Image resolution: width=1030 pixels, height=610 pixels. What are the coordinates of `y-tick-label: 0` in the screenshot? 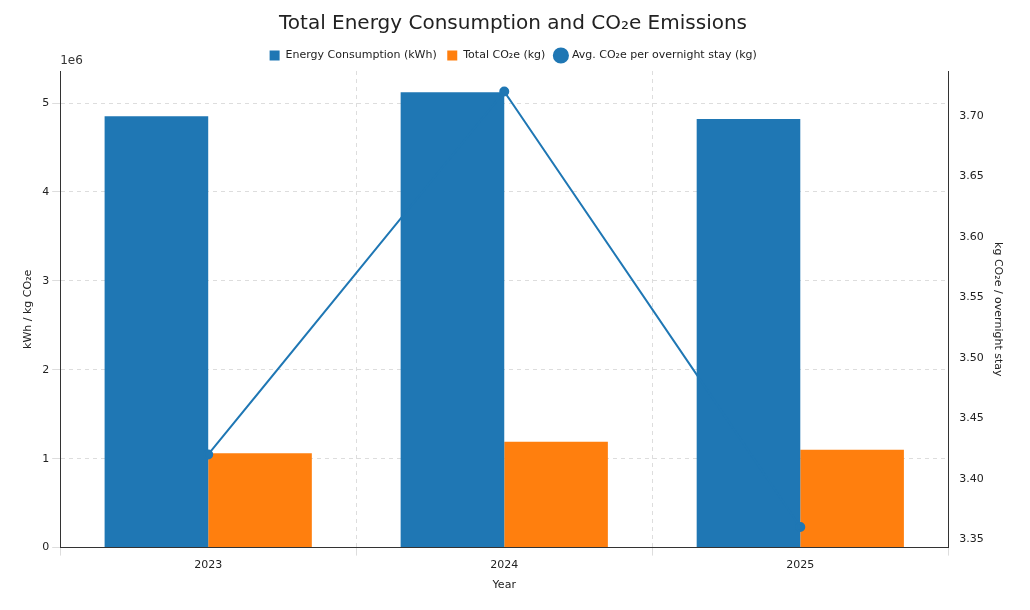 It's located at (46, 547).